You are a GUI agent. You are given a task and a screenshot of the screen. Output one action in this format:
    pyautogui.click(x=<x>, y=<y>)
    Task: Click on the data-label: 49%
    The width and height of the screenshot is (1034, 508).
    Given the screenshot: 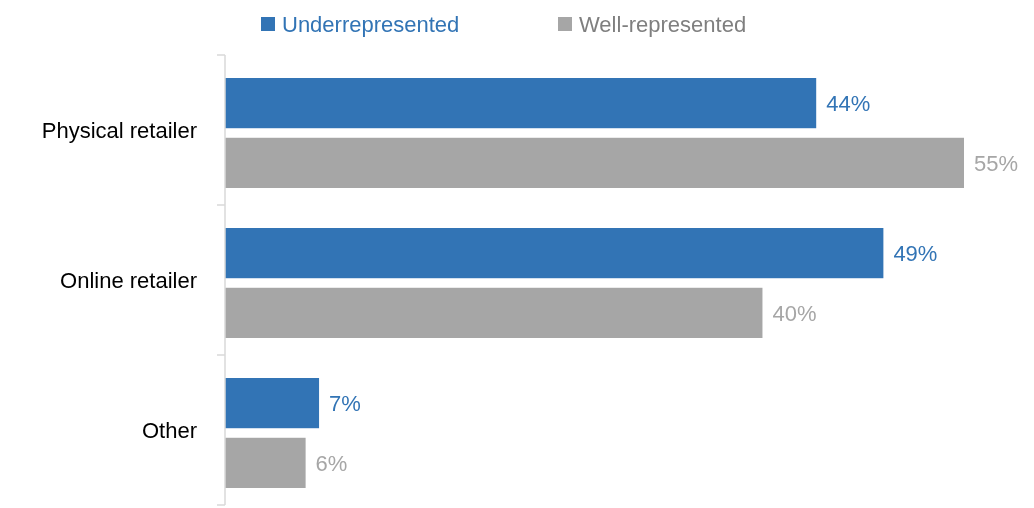 What is the action you would take?
    pyautogui.click(x=915, y=253)
    